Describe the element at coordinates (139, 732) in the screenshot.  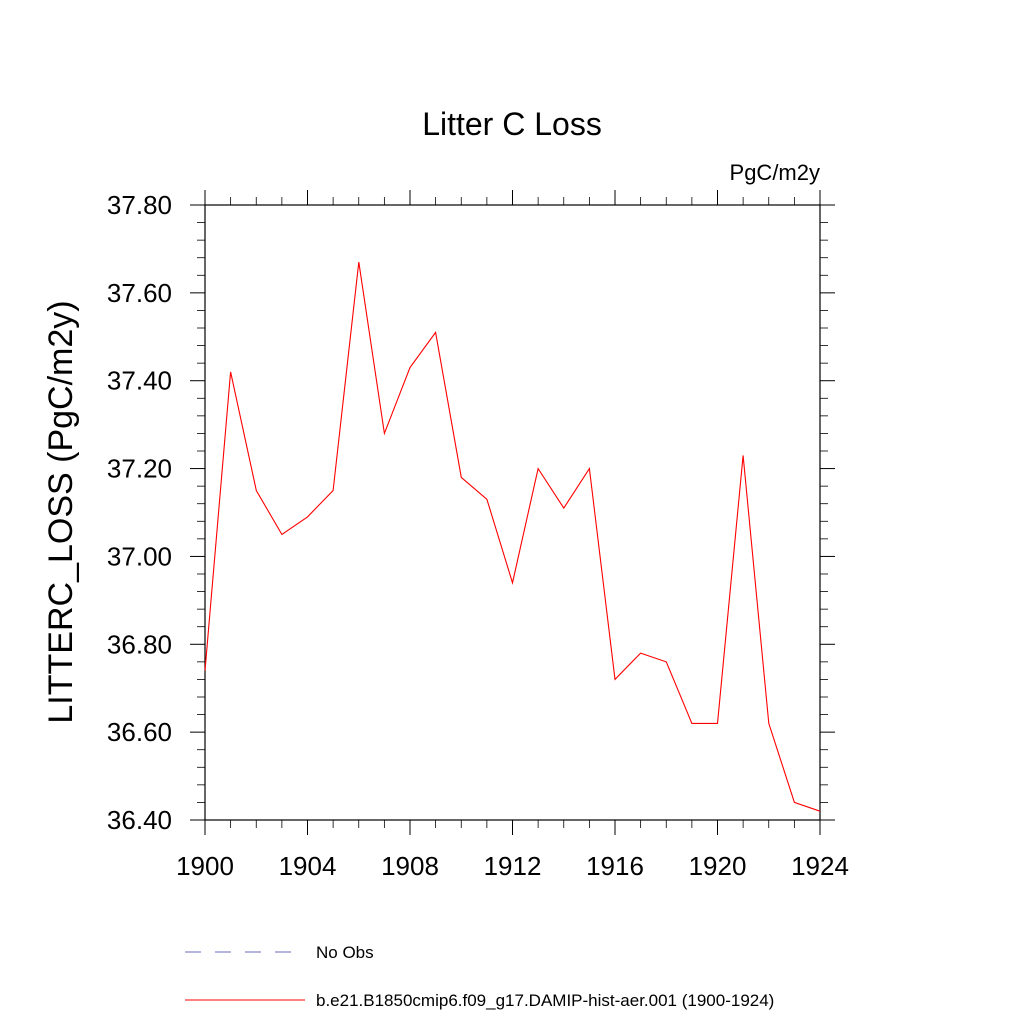
I see `y-tick-label: 36.60` at that location.